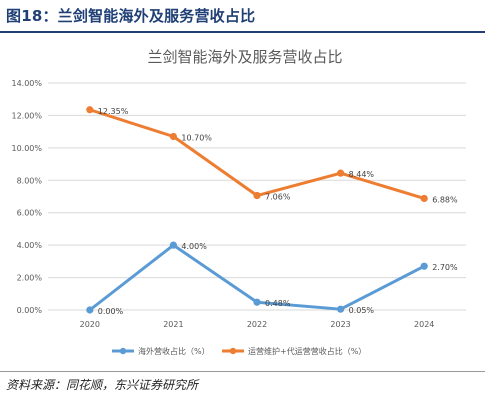 This screenshot has width=485, height=400. What do you see at coordinates (445, 267) in the screenshot?
I see `data-label: 2.70%` at bounding box center [445, 267].